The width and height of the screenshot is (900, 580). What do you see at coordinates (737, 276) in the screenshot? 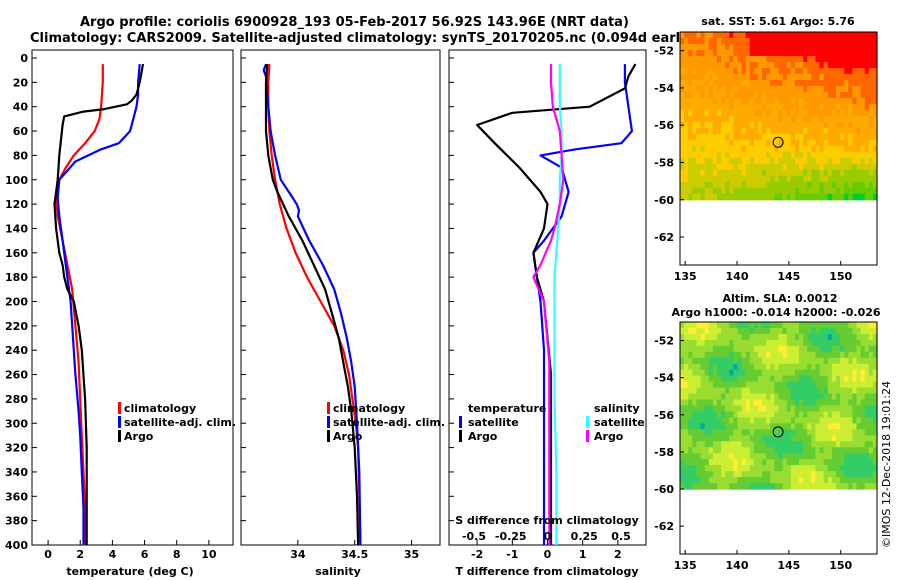
I see `map-x-tick-label: 140` at bounding box center [737, 276].